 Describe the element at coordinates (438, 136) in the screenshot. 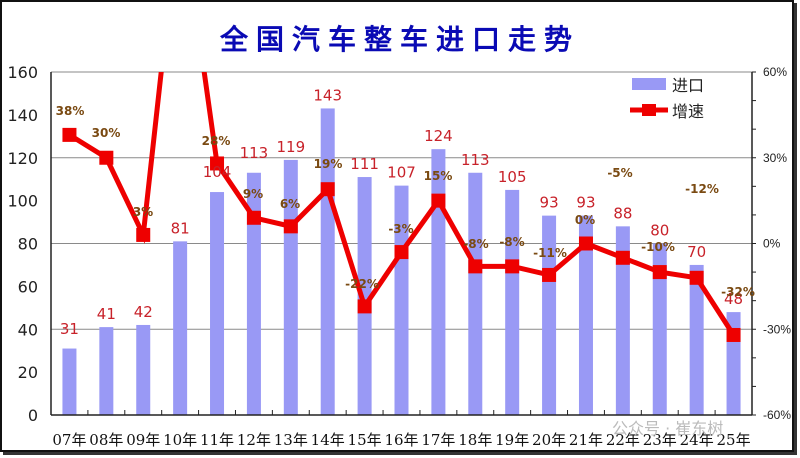

I see `bar-value-label: 124` at that location.